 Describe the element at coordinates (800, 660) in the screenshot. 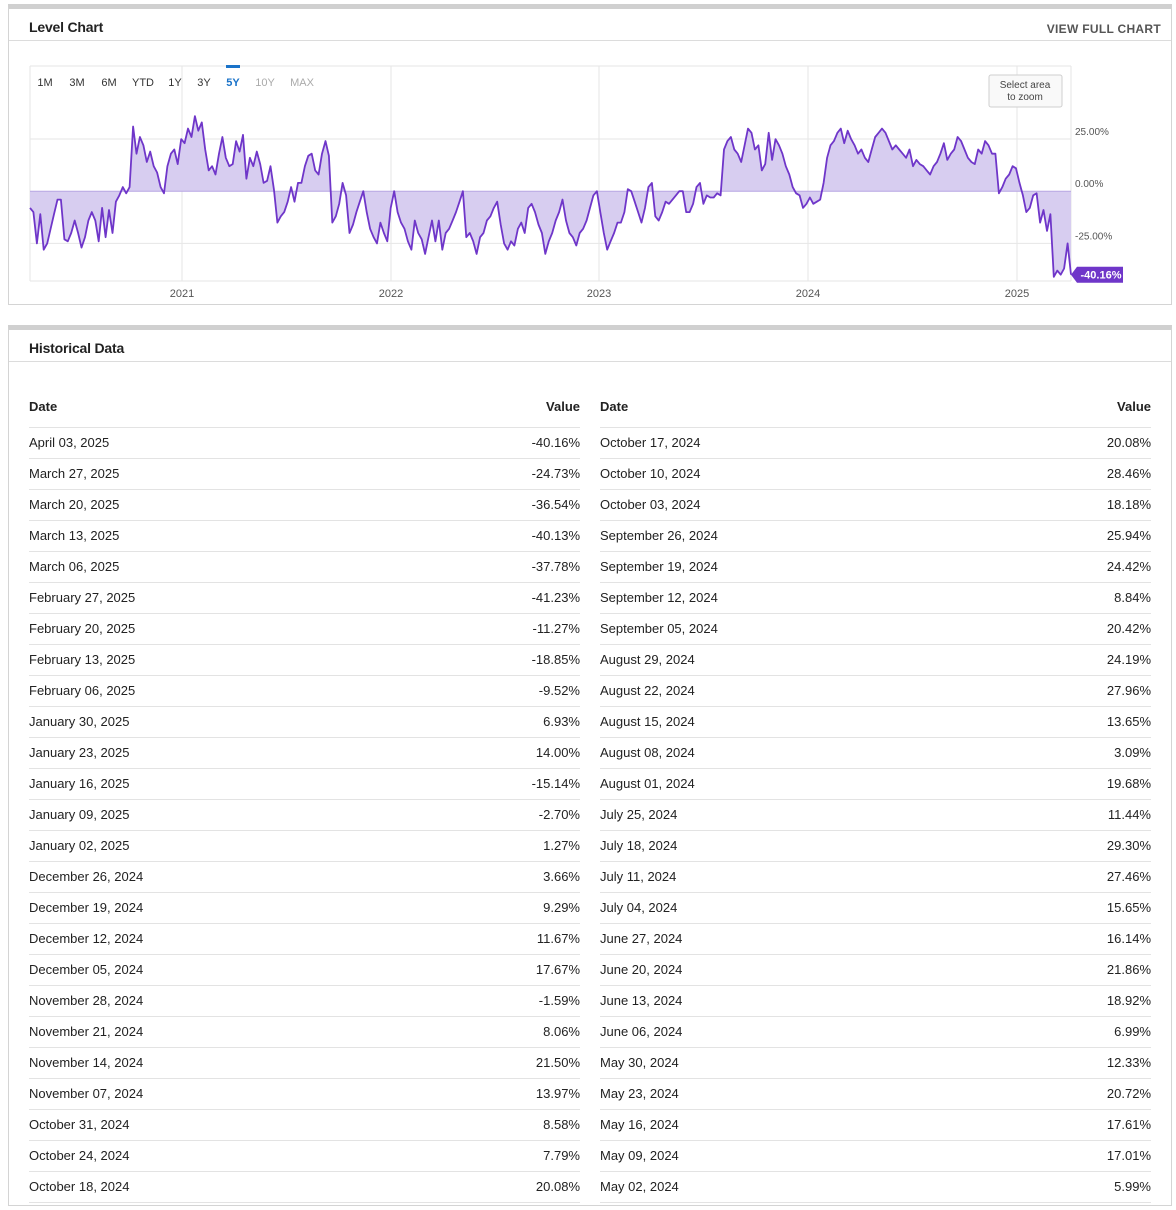

I see `row-date: August 29, 2024` at that location.